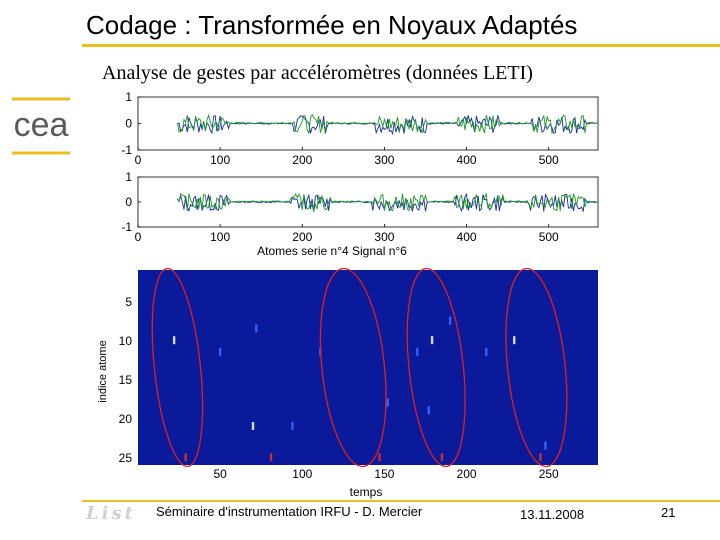 The height and width of the screenshot is (540, 720). Describe the element at coordinates (366, 492) in the screenshot. I see `x-axis-label: temps` at that location.